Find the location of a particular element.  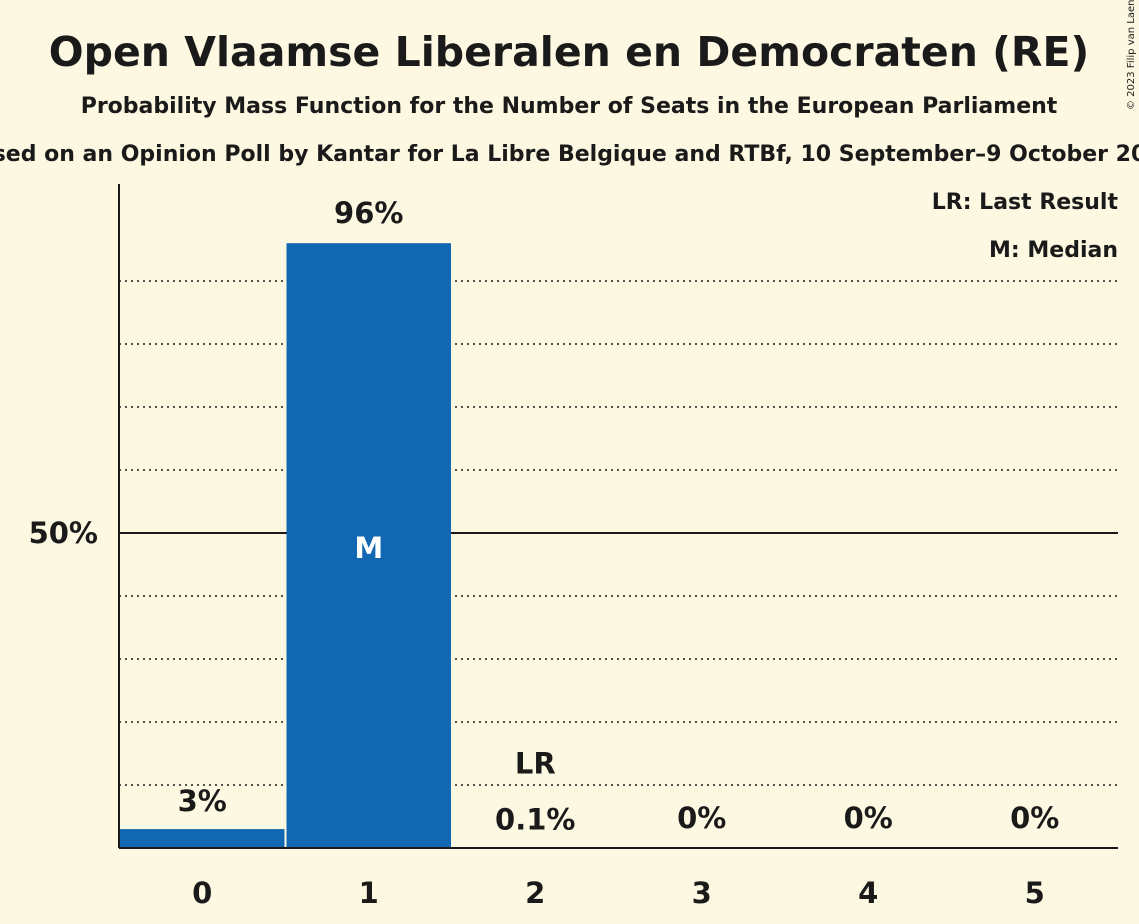

x-tick-label: 5 is located at coordinates (1035, 893).